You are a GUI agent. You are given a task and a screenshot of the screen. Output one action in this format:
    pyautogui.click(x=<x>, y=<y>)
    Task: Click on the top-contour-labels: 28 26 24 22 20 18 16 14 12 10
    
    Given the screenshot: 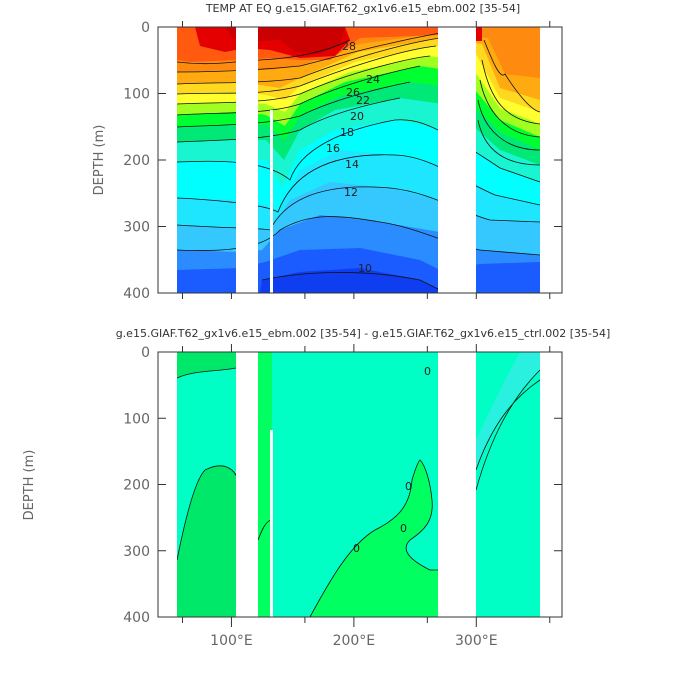 What is the action you would take?
    pyautogui.click(x=353, y=157)
    